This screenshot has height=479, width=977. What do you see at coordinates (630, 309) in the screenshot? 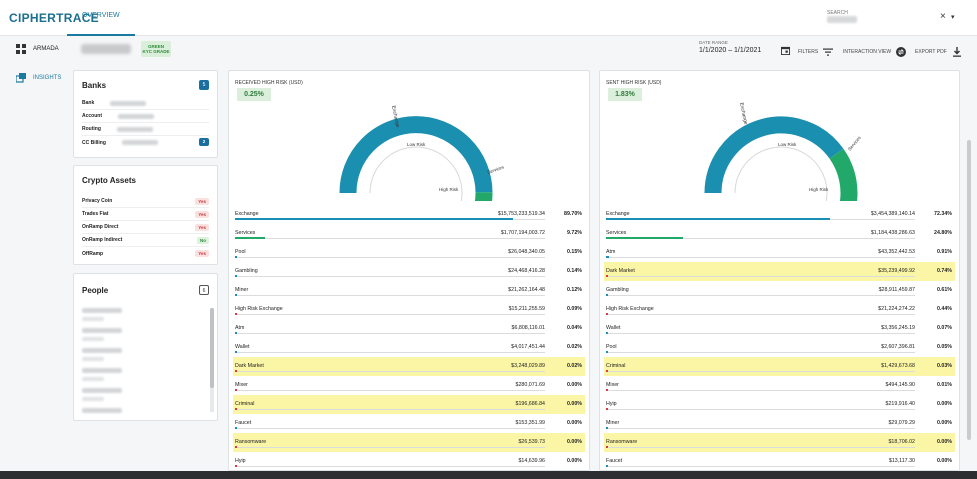
I see `risk-category-name: High Risk Exchange` at bounding box center [630, 309].